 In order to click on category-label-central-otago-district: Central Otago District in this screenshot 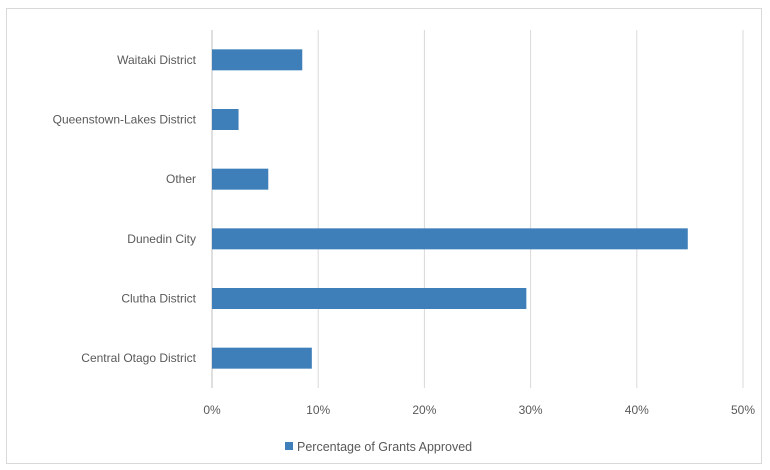, I will do `click(138, 358)`.